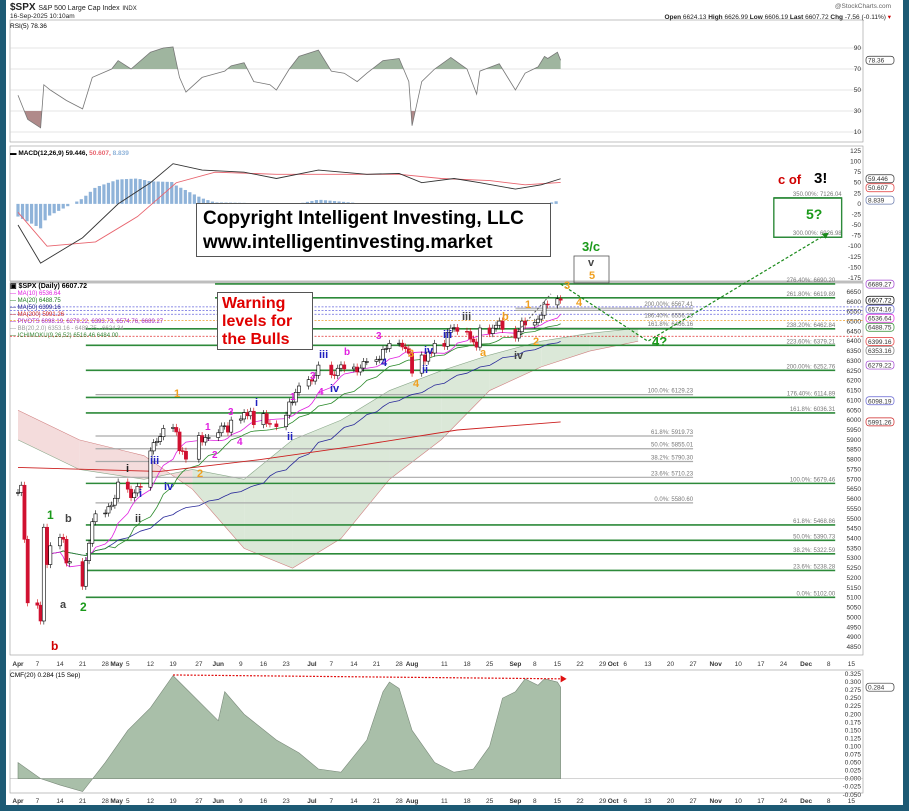 The height and width of the screenshot is (811, 909). Describe the element at coordinates (558, 801) in the screenshot. I see `x-tick-label: 15` at that location.